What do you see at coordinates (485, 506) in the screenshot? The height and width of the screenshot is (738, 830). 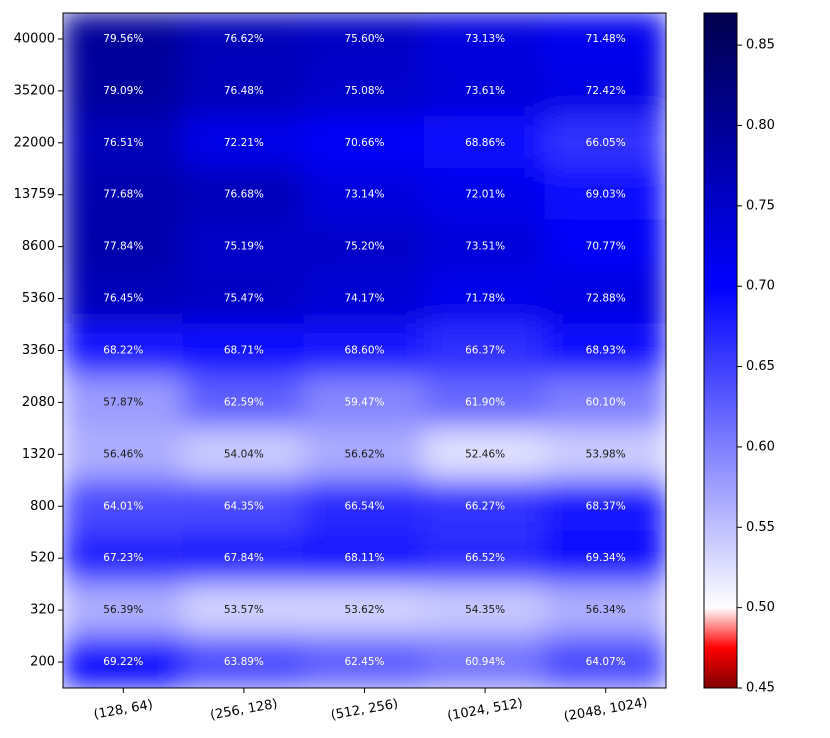 I see `cell-value-label: 66.27%` at bounding box center [485, 506].